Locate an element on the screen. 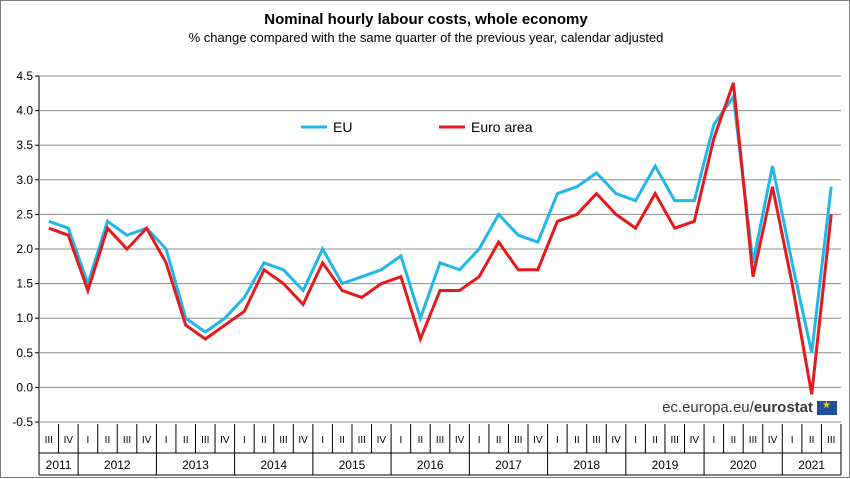 The height and width of the screenshot is (479, 850). year-label: 2020 is located at coordinates (743, 465).